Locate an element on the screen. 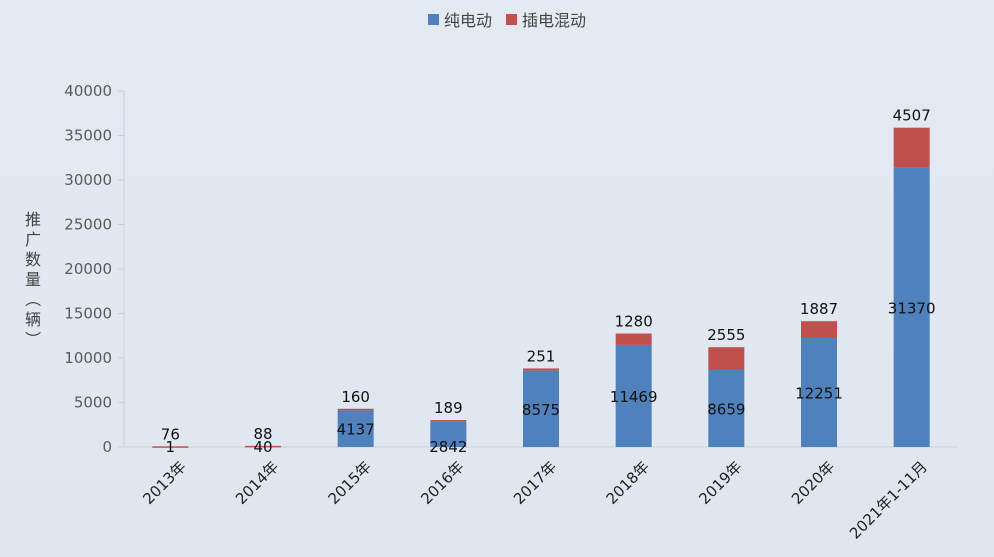  data-label-pure-electric: 4137 is located at coordinates (356, 430).